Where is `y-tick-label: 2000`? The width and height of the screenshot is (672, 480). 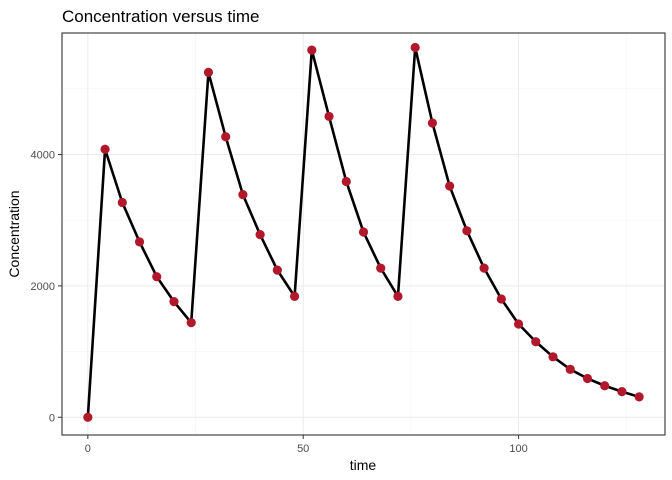
y-tick-label: 2000 is located at coordinates (43, 287).